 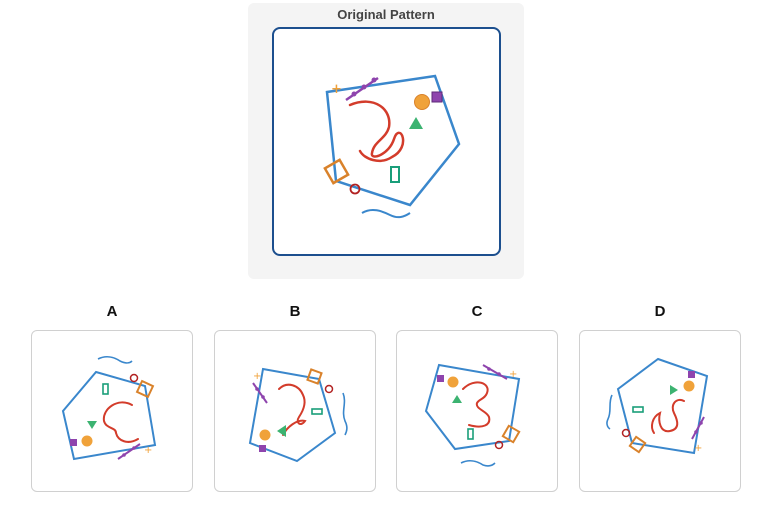 I want to click on option-label-a: A, so click(x=112, y=311).